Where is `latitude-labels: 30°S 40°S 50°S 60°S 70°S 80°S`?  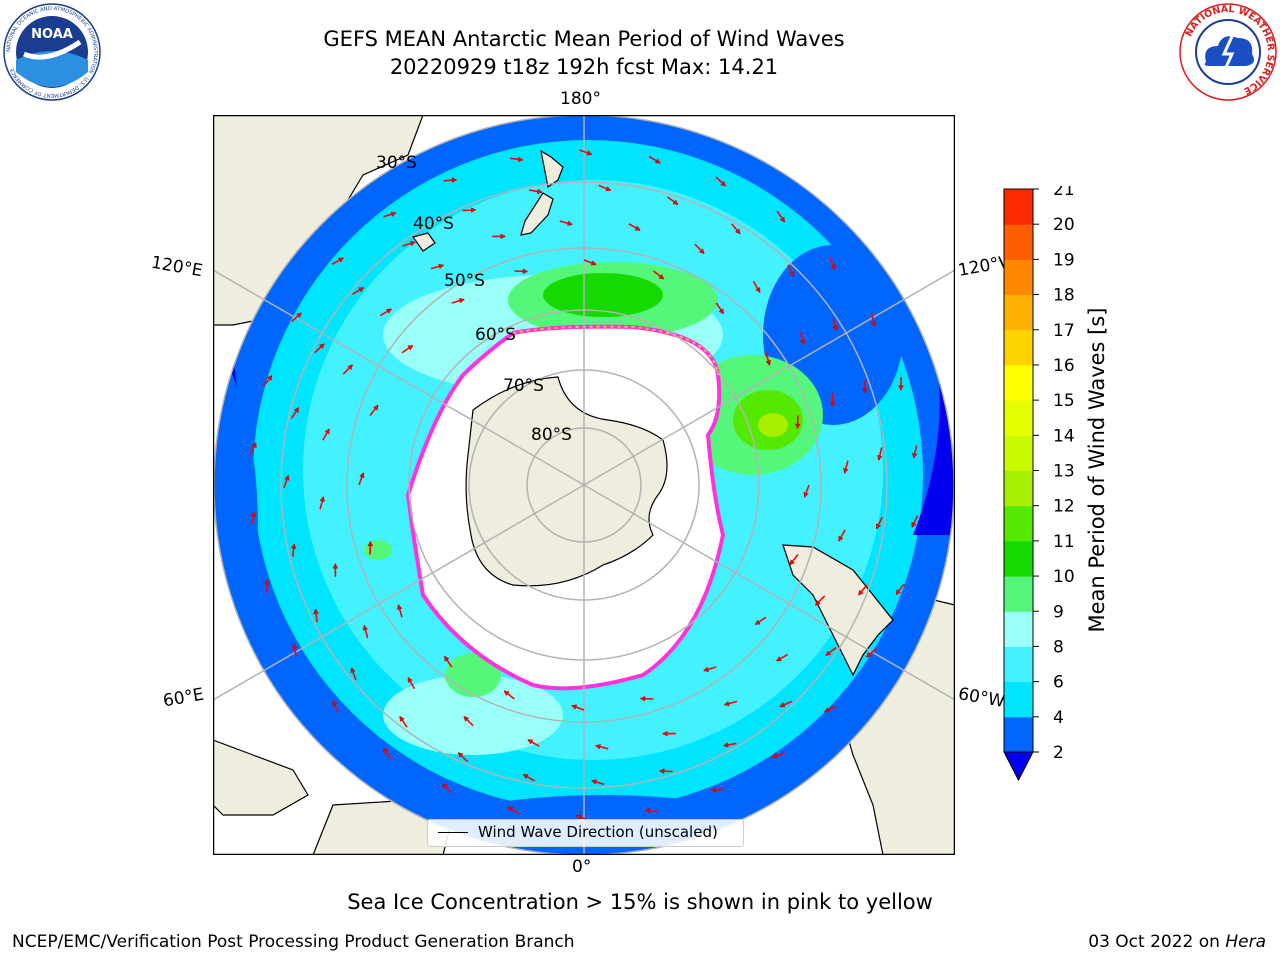 latitude-labels: 30°S 40°S 50°S 60°S 70°S 80°S is located at coordinates (474, 299).